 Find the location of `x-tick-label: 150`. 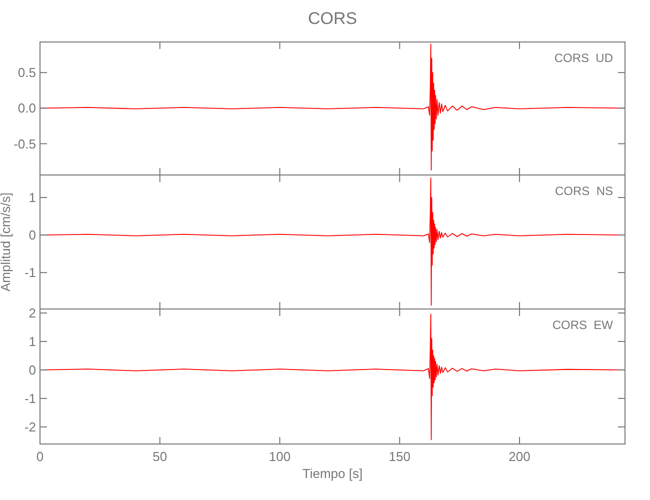

x-tick-label: 150 is located at coordinates (399, 456).